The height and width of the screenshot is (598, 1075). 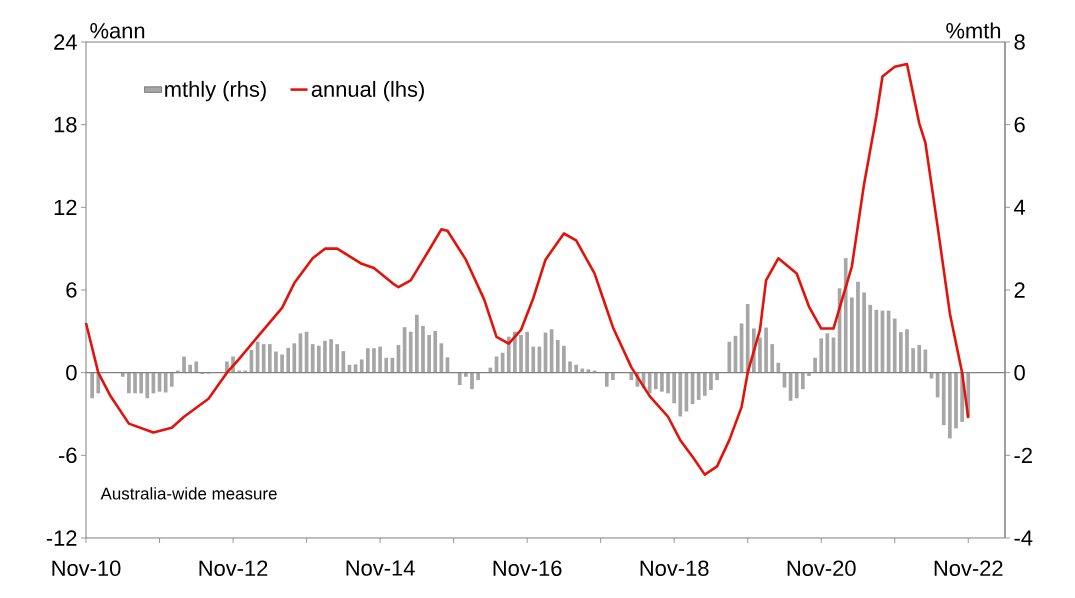 What do you see at coordinates (821, 568) in the screenshot?
I see `x-tick-label: Nov-20` at bounding box center [821, 568].